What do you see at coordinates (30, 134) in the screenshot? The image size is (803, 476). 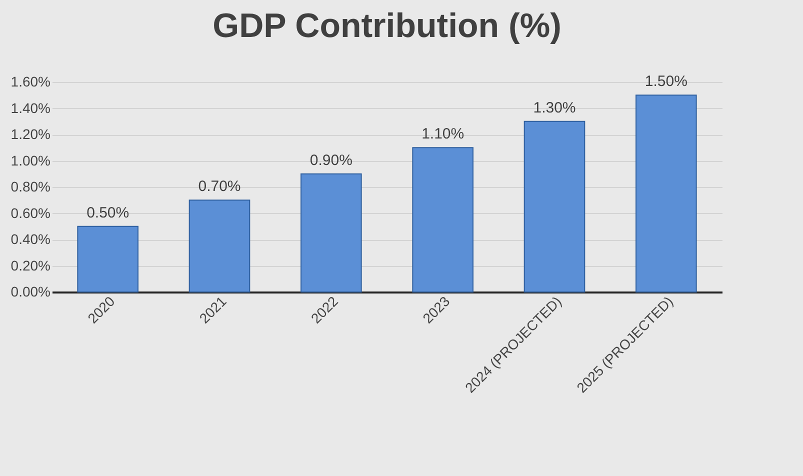 I see `y-tick-label: 1.20%` at bounding box center [30, 134].